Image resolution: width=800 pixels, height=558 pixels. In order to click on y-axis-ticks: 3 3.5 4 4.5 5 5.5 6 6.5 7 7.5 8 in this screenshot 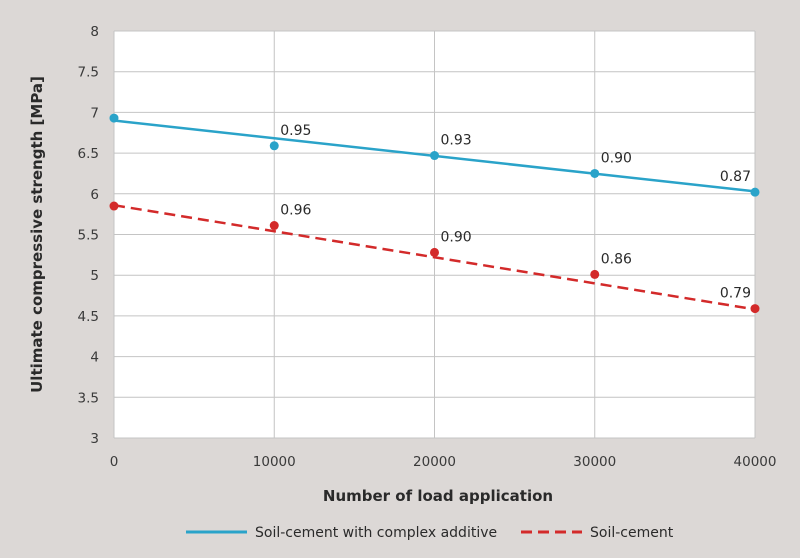, I will do `click(88, 235)`.